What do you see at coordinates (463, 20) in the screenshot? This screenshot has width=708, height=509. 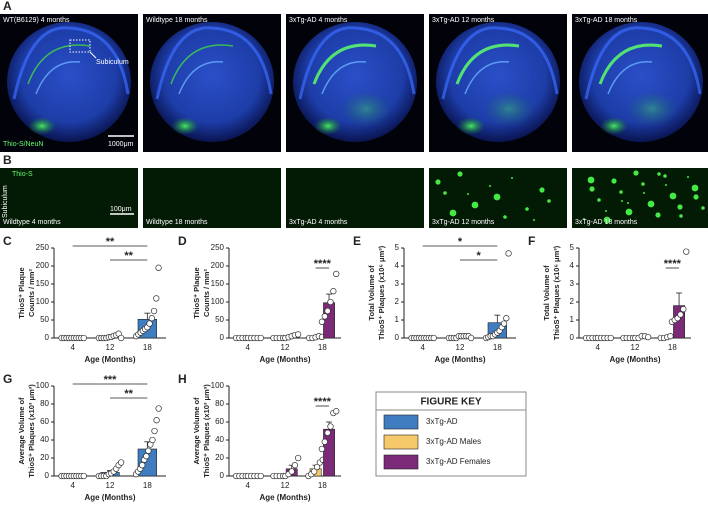 I see `image-label: 3xTg-AD 12 months` at bounding box center [463, 20].